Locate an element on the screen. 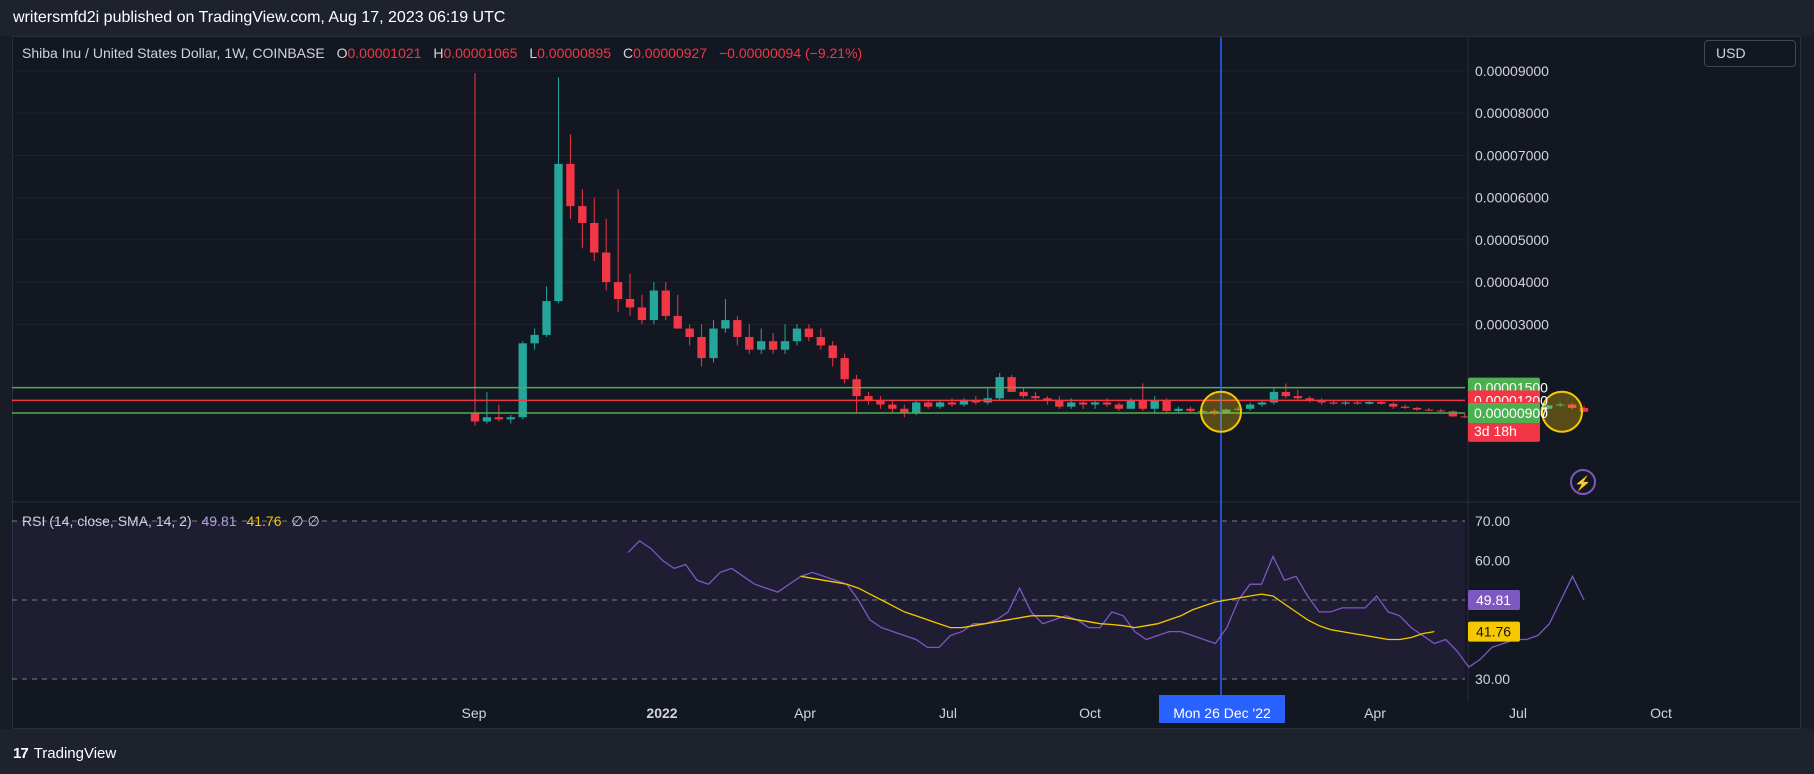 The height and width of the screenshot is (774, 1814). high-value: 0.00001065 is located at coordinates (480, 53).